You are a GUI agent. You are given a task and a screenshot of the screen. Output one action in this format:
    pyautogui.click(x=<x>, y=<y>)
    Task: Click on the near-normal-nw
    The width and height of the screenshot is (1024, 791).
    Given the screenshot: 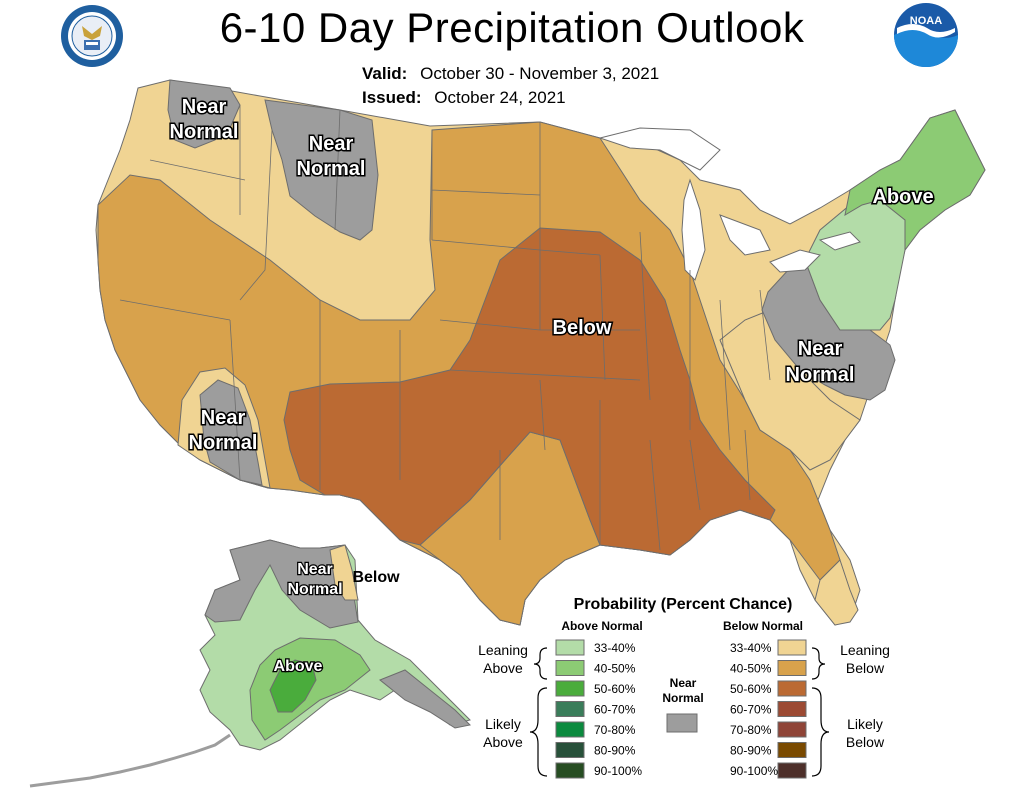 What is the action you would take?
    pyautogui.click(x=204, y=114)
    